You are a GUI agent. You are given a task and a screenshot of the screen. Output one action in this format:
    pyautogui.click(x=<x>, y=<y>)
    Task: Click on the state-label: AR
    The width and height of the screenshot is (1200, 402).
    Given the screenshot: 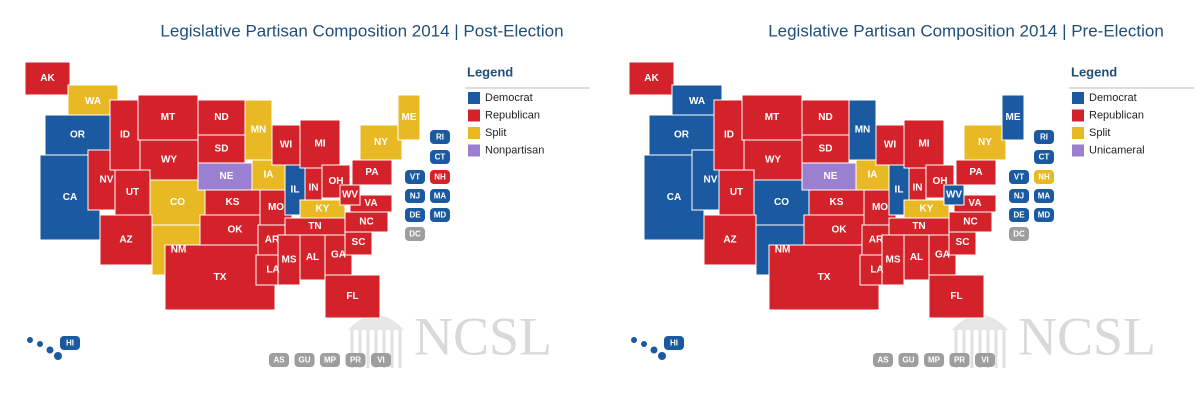 What is the action you would take?
    pyautogui.click(x=272, y=240)
    